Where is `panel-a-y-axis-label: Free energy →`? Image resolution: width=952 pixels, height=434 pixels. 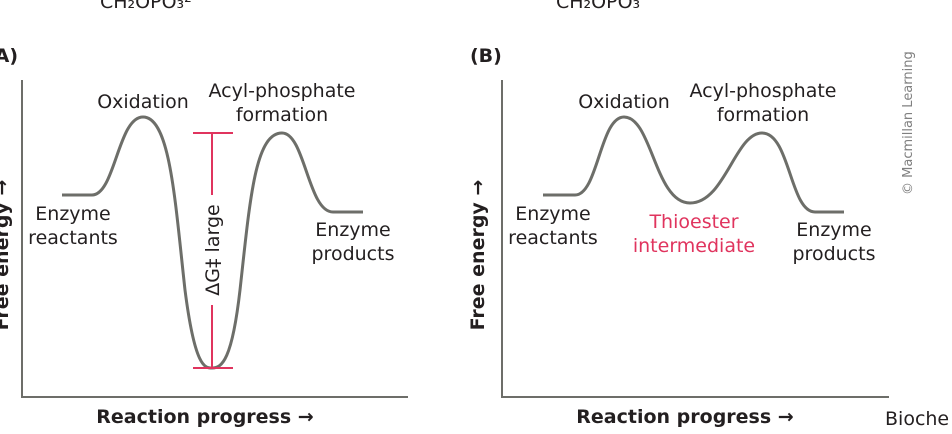
panel-a-y-axis-label: Free energy → is located at coordinates (6, 255).